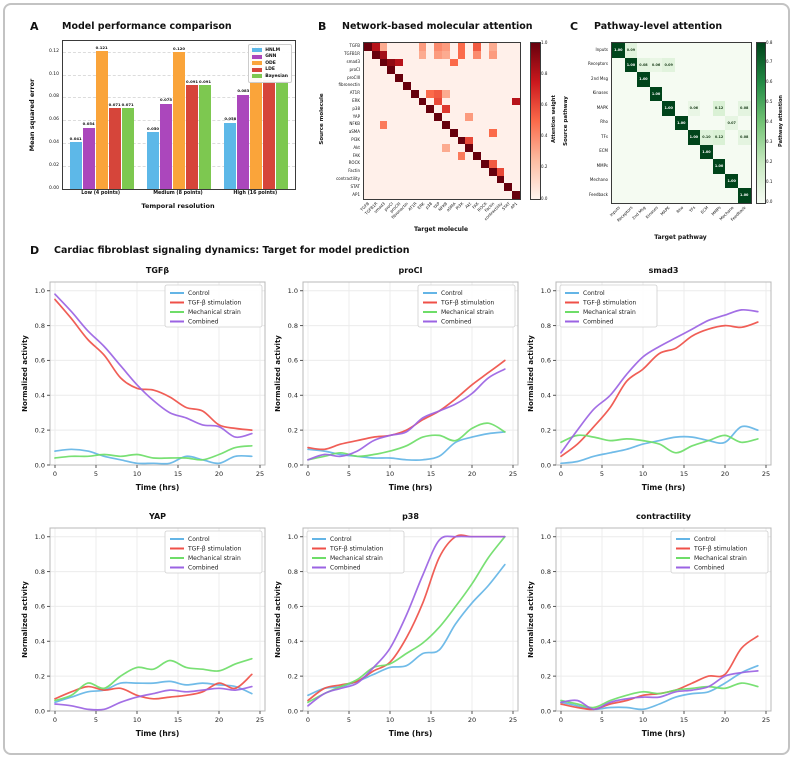 This screenshot has width=793, height=758. What do you see at coordinates (602, 165) in the screenshot?
I see `heatmap-row-label: MMPs` at bounding box center [602, 165].